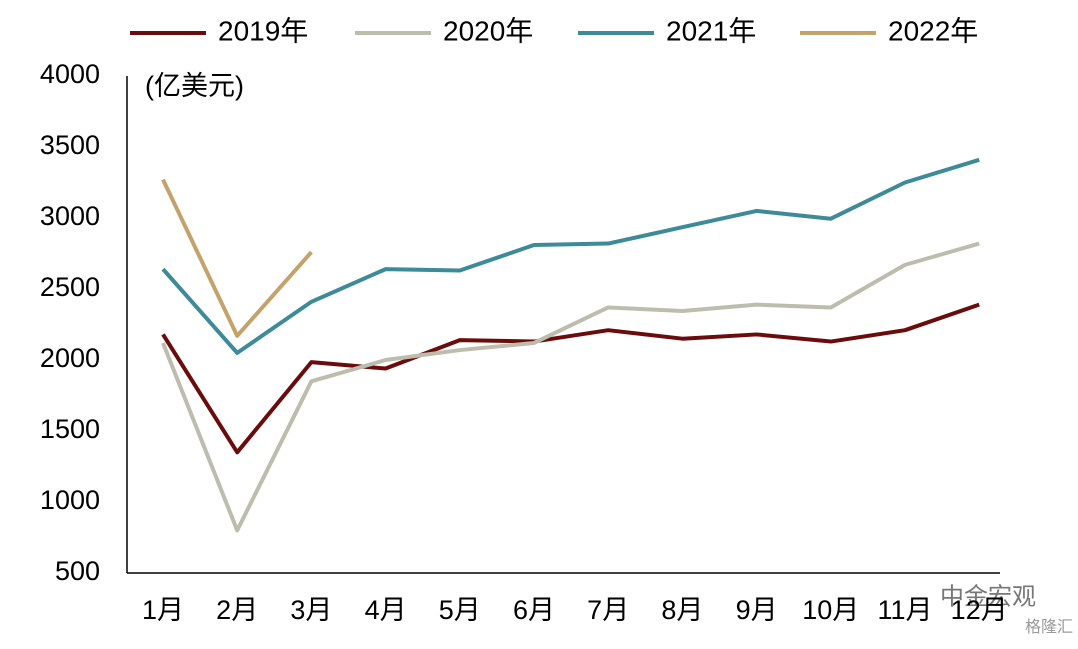 The width and height of the screenshot is (1078, 649). I want to click on series-line, so click(237, 258).